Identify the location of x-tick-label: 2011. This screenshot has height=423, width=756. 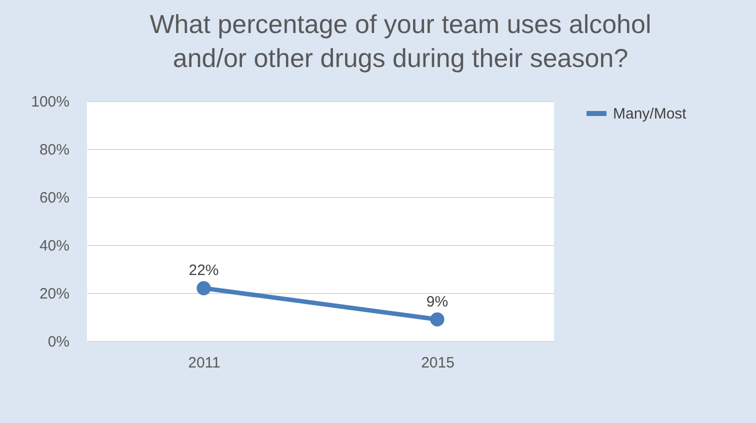
(204, 363).